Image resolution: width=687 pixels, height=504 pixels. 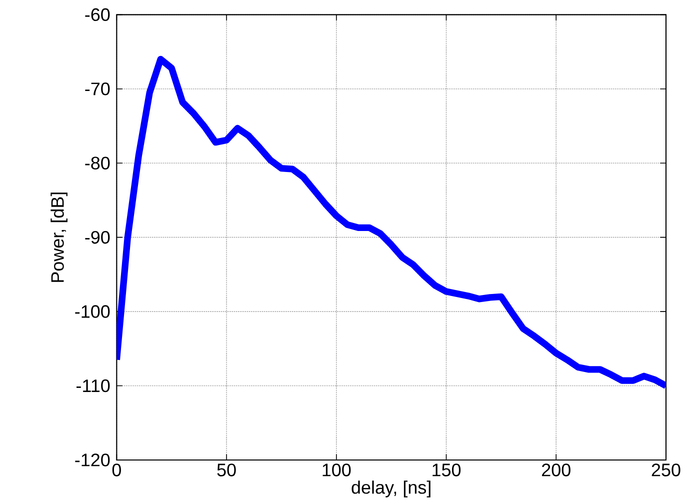 What do you see at coordinates (97, 89) in the screenshot?
I see `y-tick-label: -70` at bounding box center [97, 89].